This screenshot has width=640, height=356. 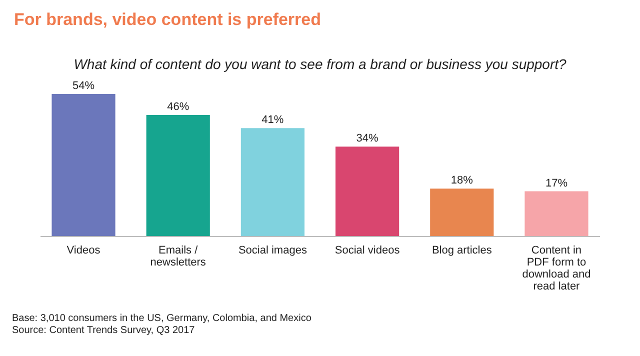 What do you see at coordinates (178, 256) in the screenshot?
I see `x-tick-label: Emails / newsletters` at bounding box center [178, 256].